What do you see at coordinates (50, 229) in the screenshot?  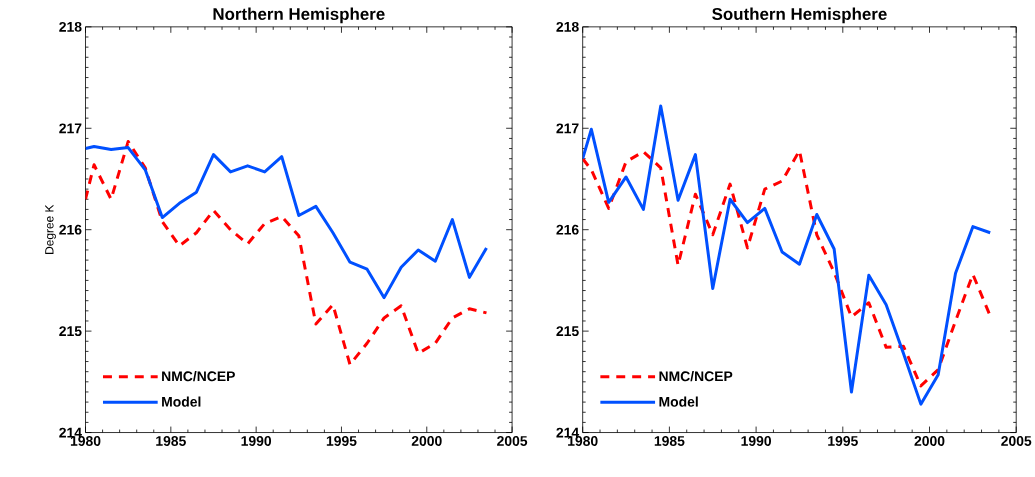 I see `y-axis-title: Degree K` at bounding box center [50, 229].